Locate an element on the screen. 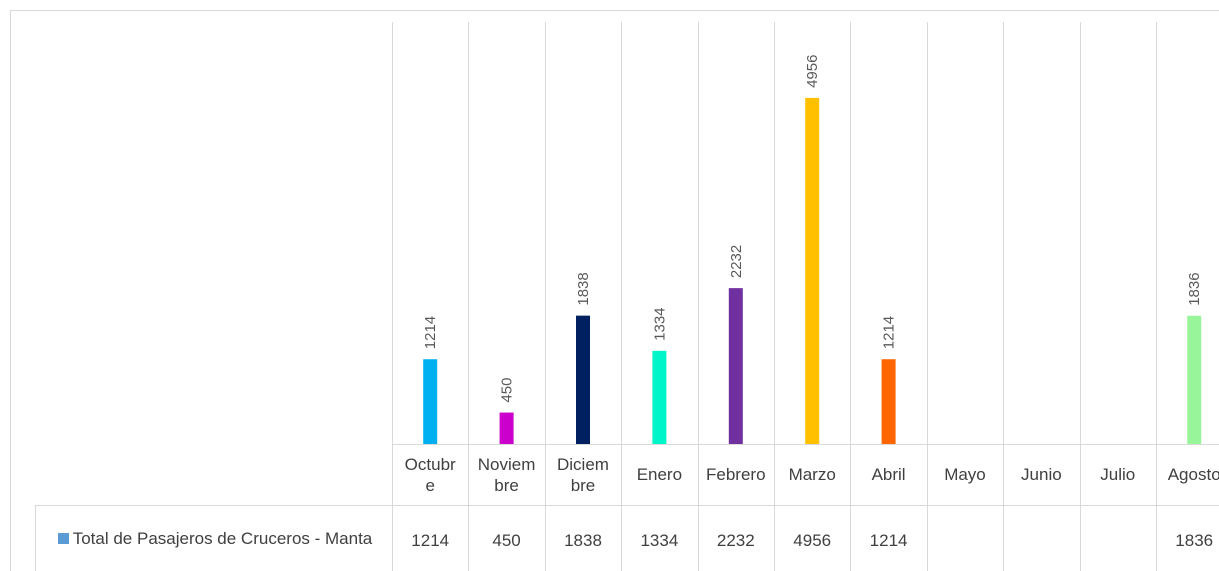 This screenshot has height=571, width=1219. x-tick-label: Octubre is located at coordinates (430, 474).